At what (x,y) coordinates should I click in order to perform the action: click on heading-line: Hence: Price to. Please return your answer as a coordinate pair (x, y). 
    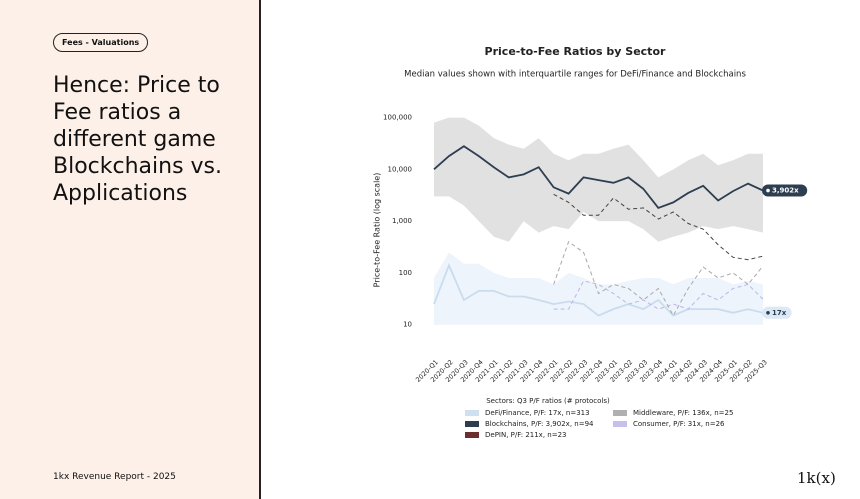
    Looking at the image, I should click on (136, 85).